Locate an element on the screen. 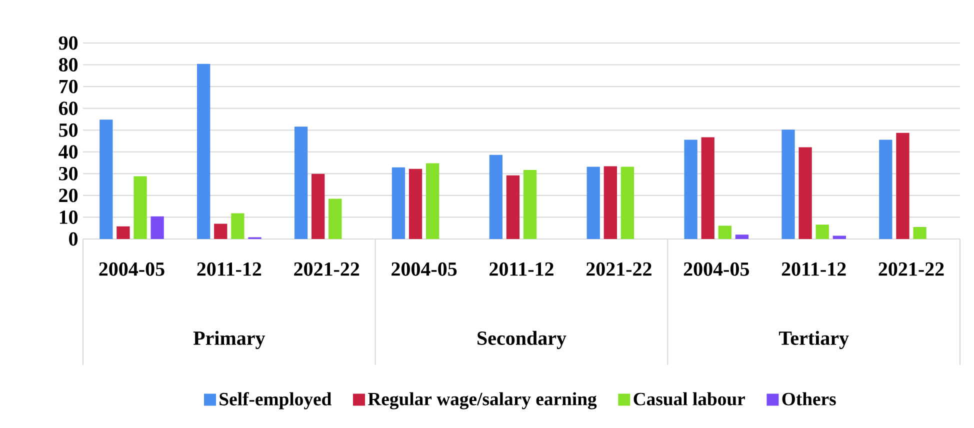 This screenshot has width=974, height=428. y-tick-label: 20 is located at coordinates (68, 195).